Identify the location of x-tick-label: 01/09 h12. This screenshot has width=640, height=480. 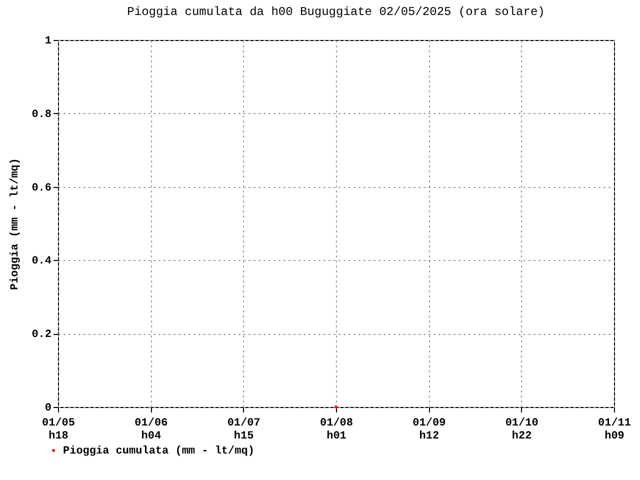
(429, 430).